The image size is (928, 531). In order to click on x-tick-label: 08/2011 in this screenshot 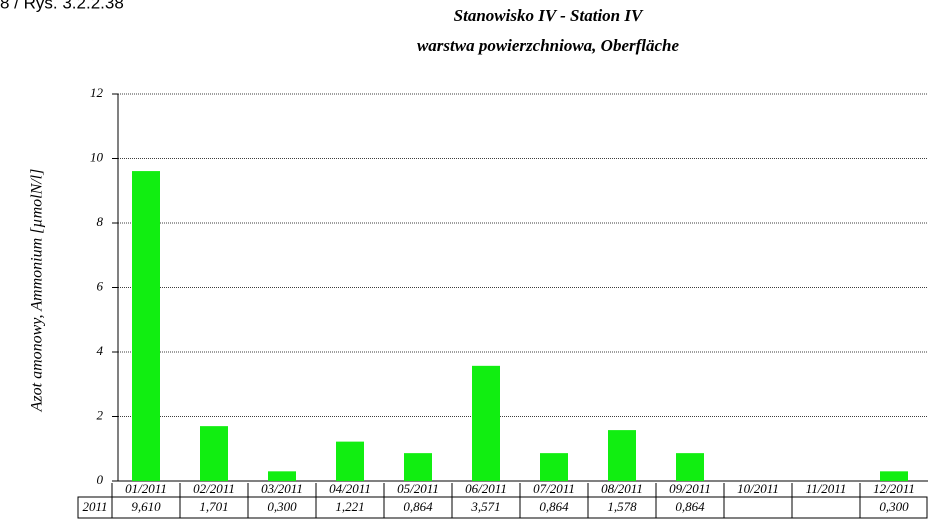, I will do `click(622, 488)`.